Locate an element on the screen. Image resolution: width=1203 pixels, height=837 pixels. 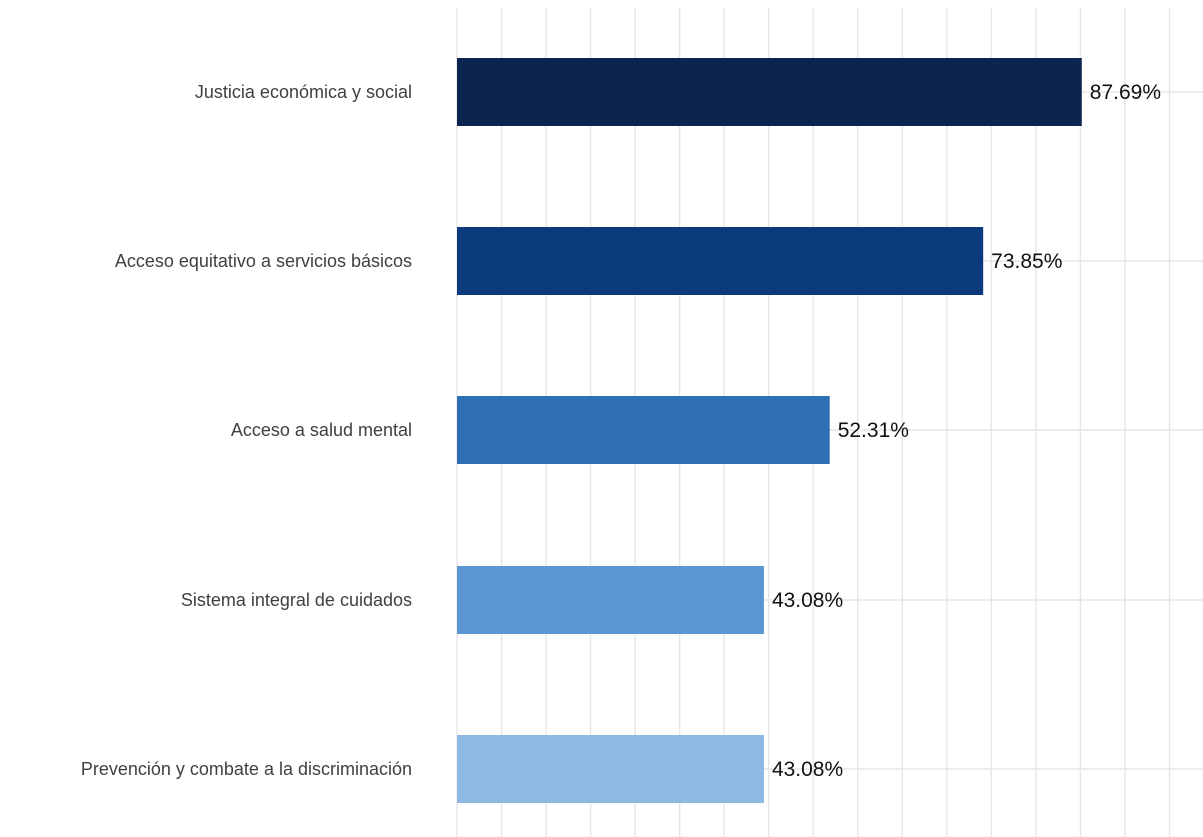
value-label: 87.69% is located at coordinates (1125, 92).